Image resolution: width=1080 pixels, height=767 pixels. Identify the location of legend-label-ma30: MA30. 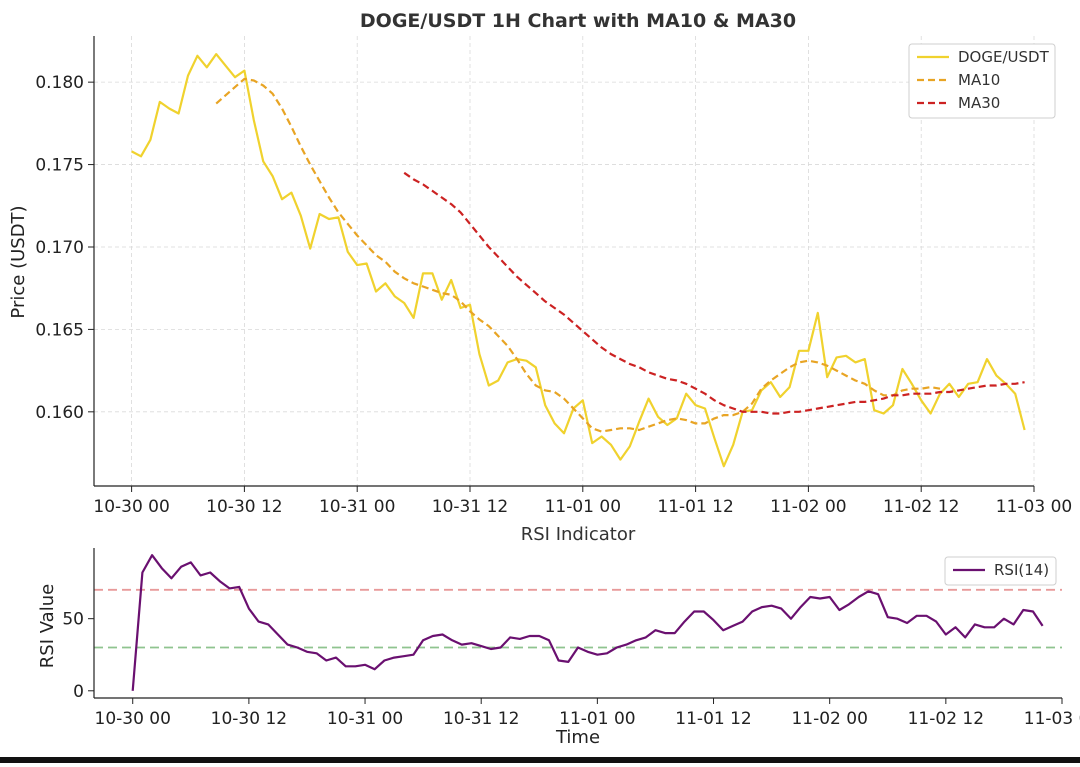
(979, 103).